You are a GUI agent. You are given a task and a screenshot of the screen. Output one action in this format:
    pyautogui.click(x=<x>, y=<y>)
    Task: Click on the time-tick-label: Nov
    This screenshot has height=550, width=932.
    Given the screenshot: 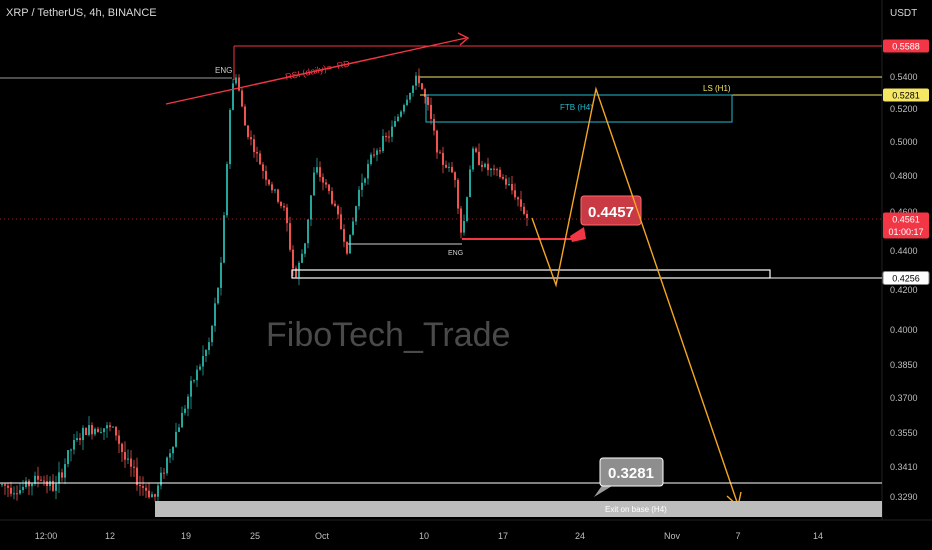 What is the action you would take?
    pyautogui.click(x=672, y=536)
    